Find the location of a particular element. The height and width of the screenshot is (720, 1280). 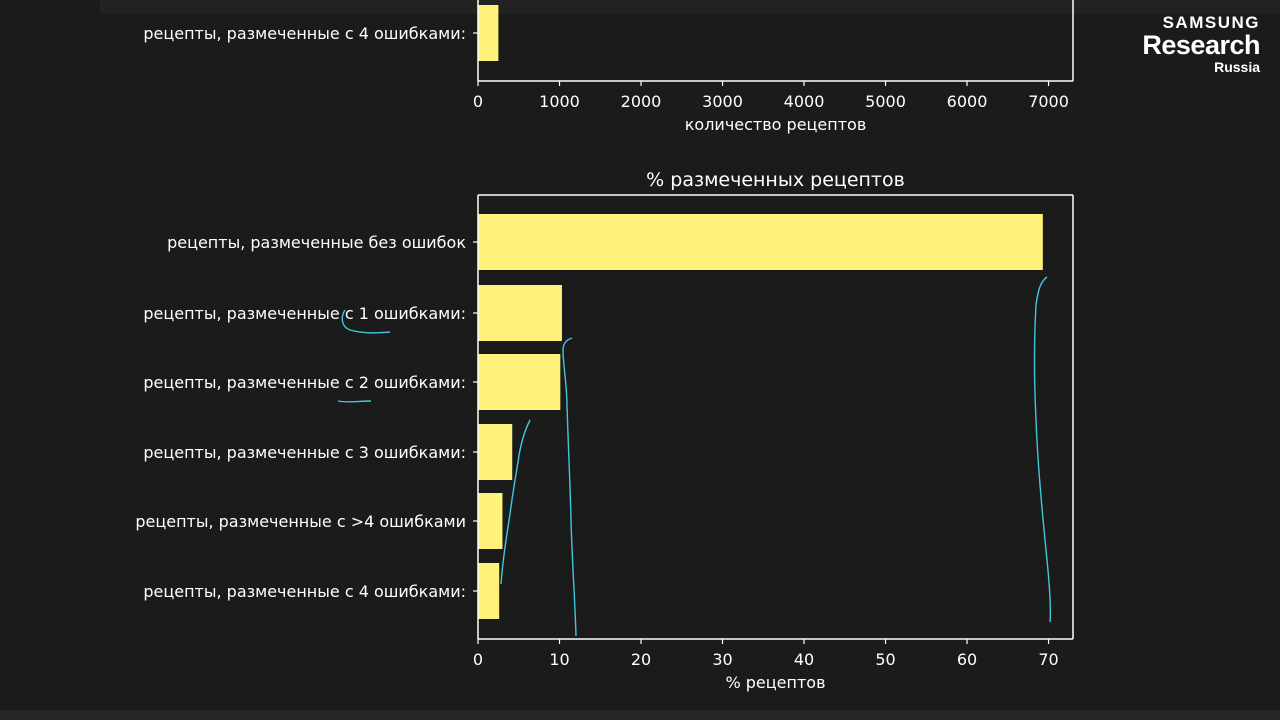

bottom-strip is located at coordinates (640, 715).